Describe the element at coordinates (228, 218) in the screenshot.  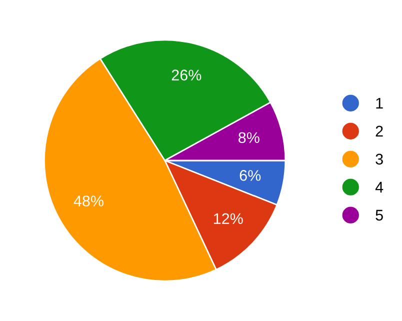
I see `data-label: 12%` at that location.